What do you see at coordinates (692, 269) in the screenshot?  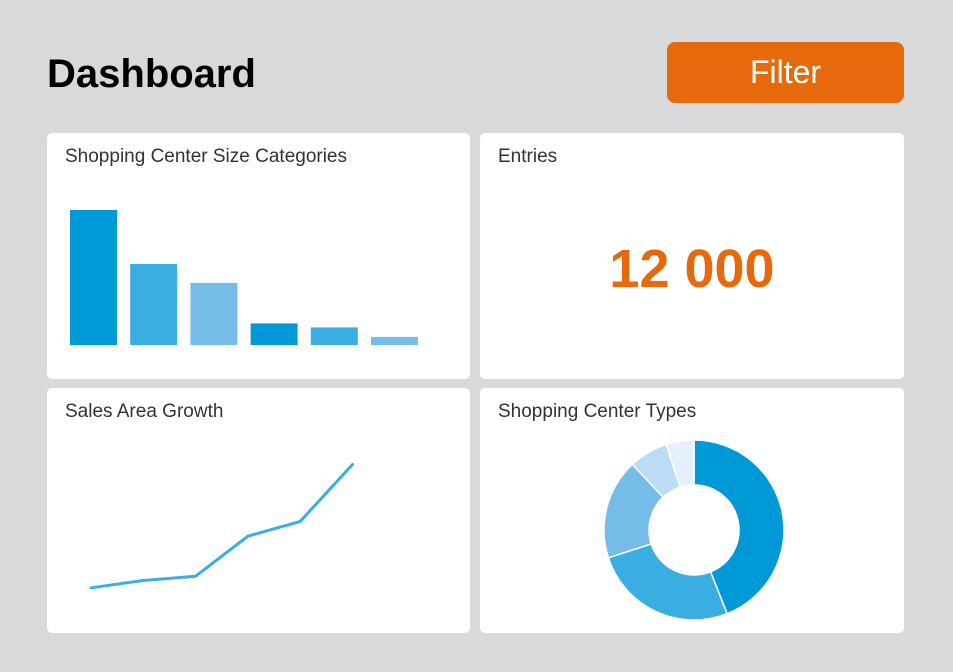 I see `entries-value: 12 000` at bounding box center [692, 269].